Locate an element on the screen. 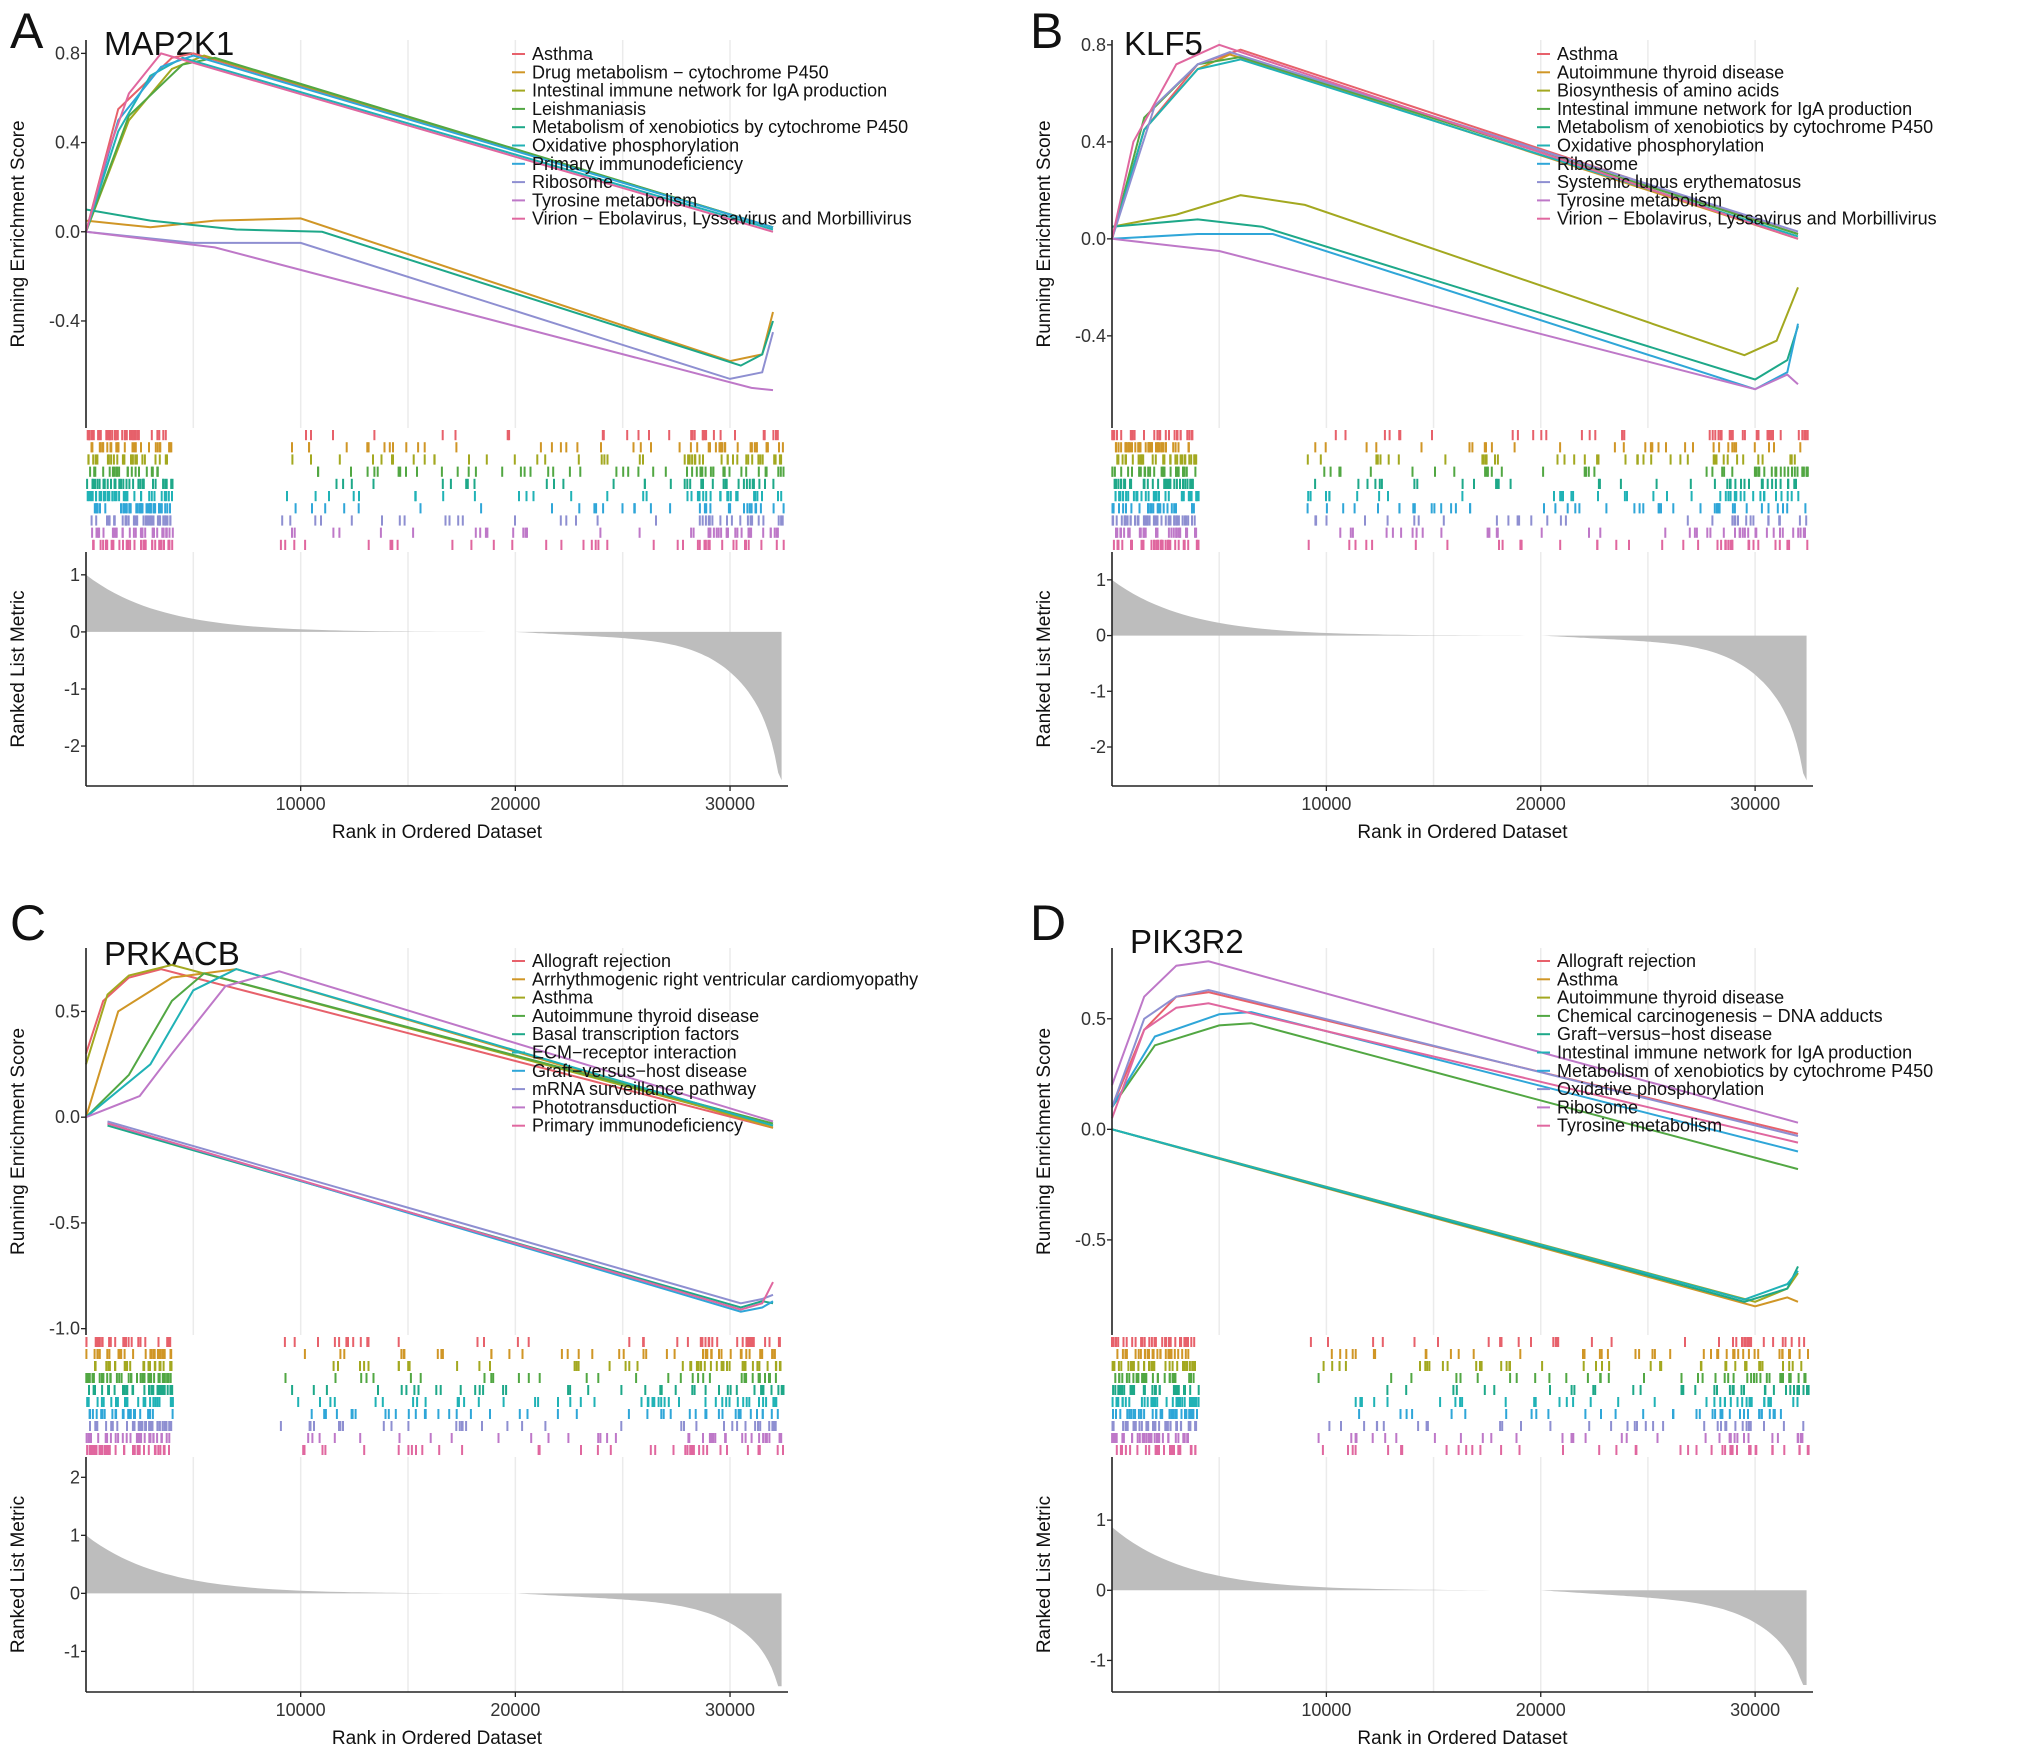  legend-item: Oxidative phosphorylation is located at coordinates (1660, 146).